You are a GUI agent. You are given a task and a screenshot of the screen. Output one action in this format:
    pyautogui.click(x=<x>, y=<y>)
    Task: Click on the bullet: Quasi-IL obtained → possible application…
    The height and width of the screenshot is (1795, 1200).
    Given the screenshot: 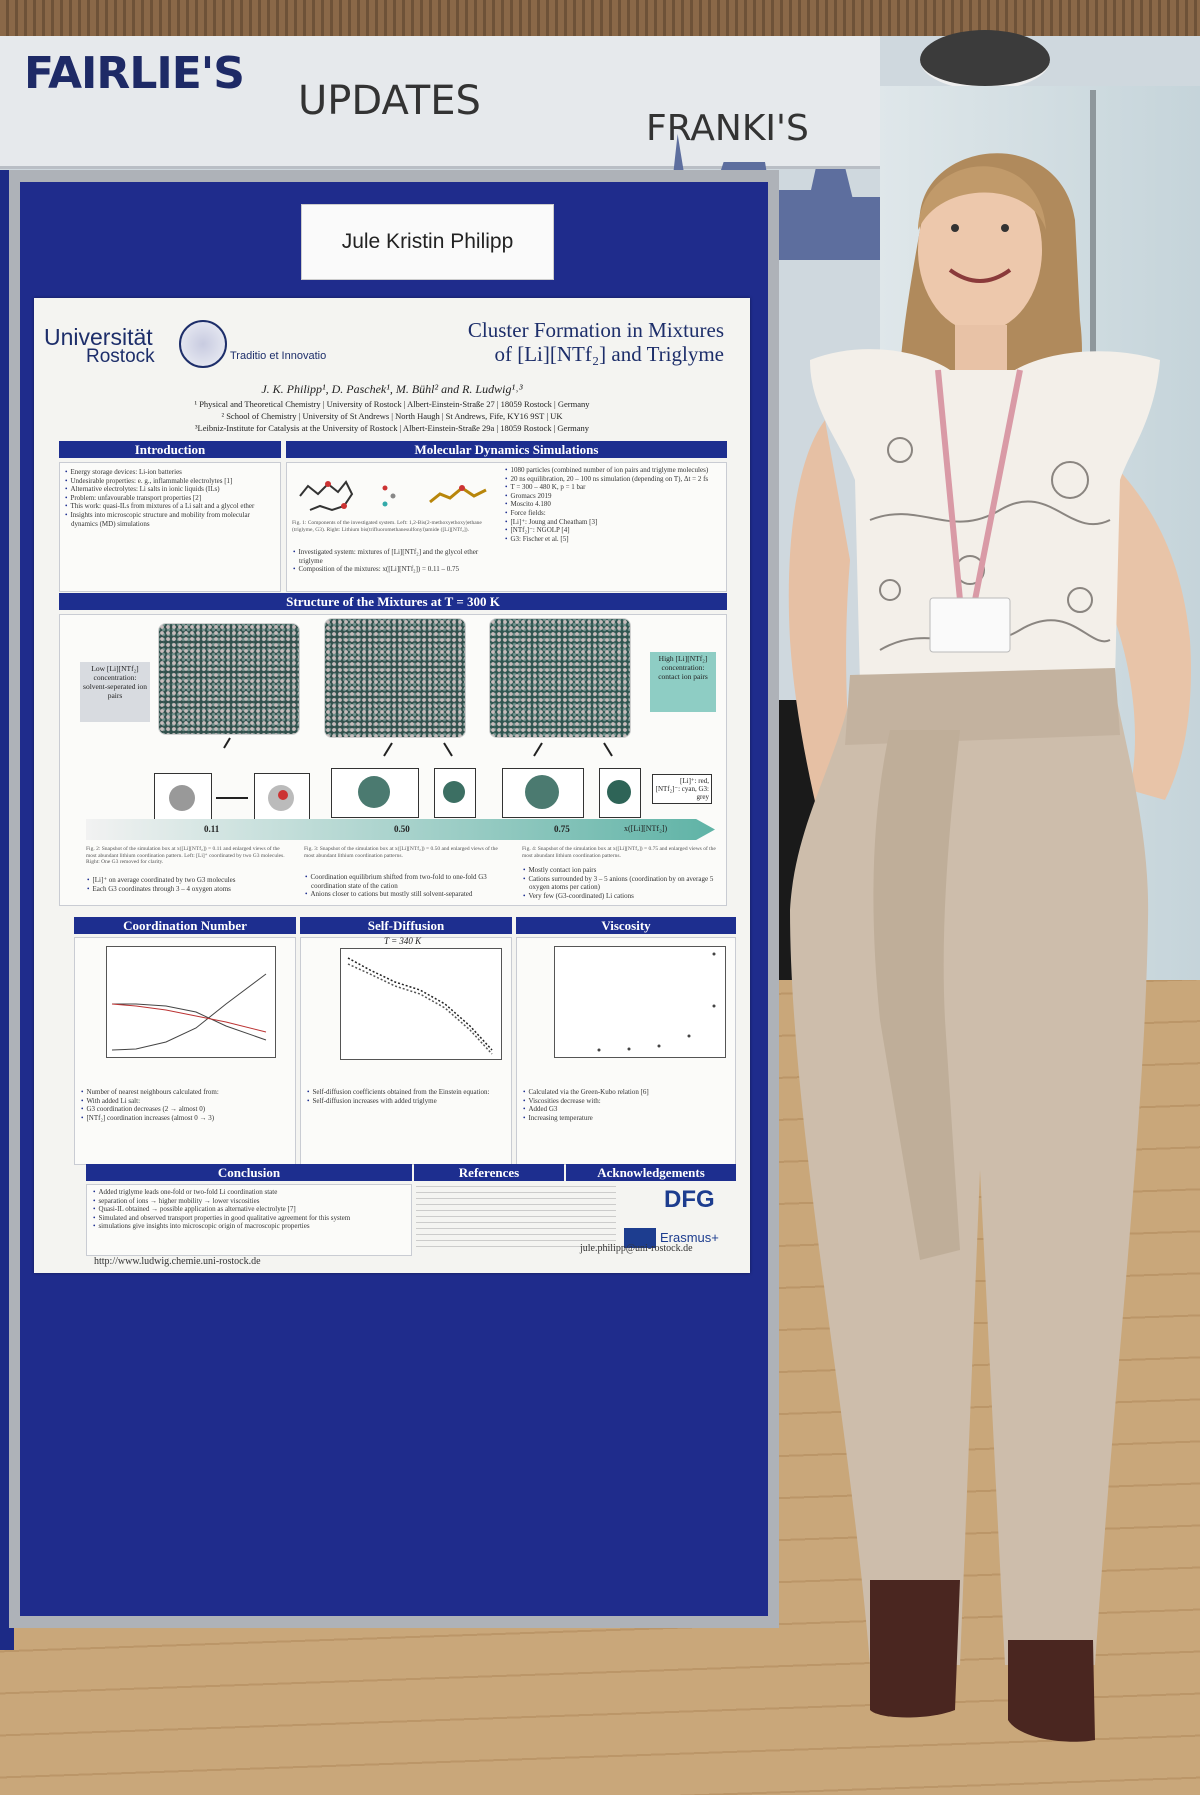 What is the action you would take?
    pyautogui.click(x=249, y=1209)
    